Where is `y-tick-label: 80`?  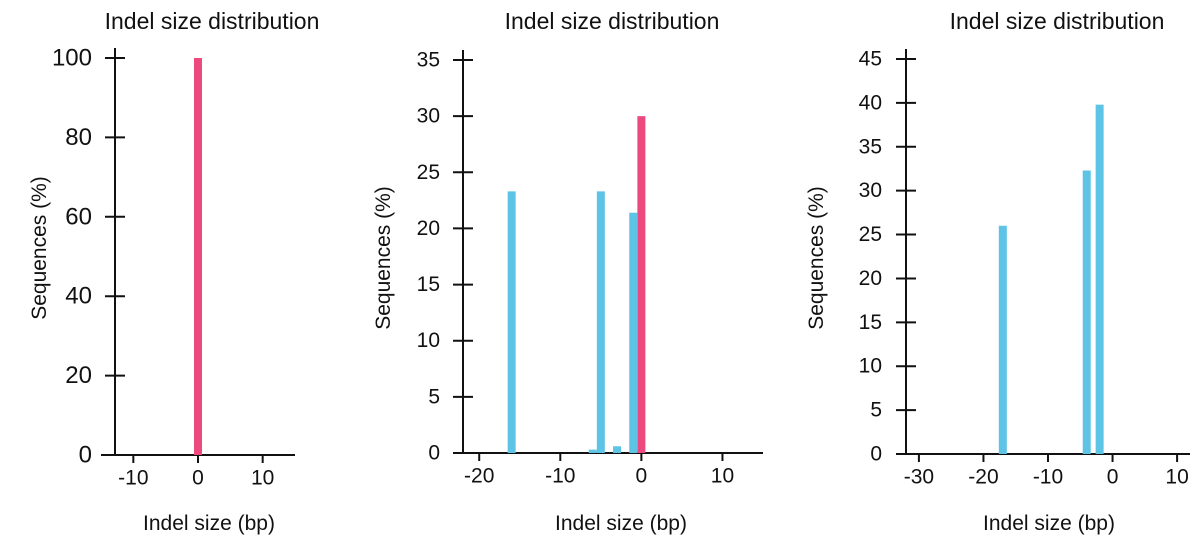 y-tick-label: 80 is located at coordinates (78, 137).